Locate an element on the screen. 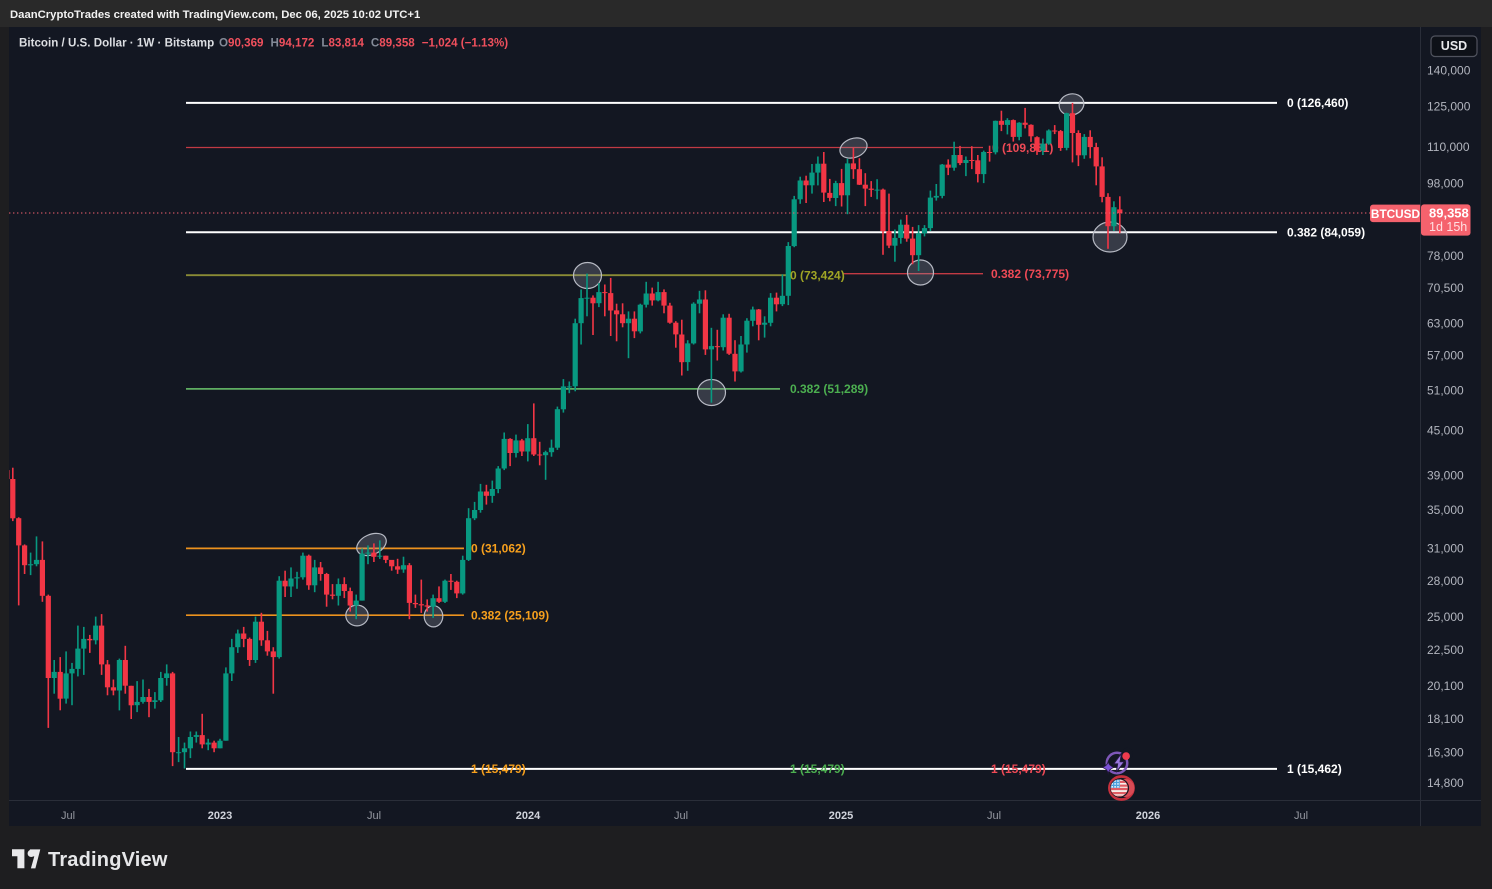 This screenshot has height=889, width=1492. svg-text: 0 (126,460) is located at coordinates (1317, 103).